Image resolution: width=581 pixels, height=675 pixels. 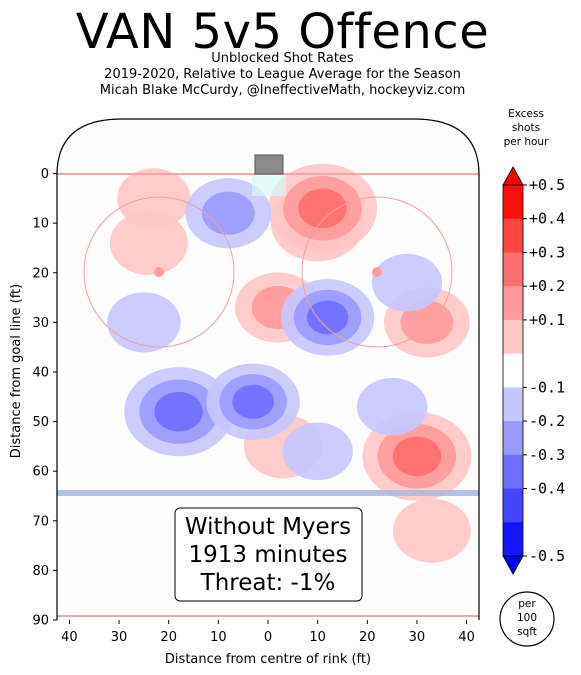 I want to click on colorbar-tick-label: -0.2, so click(x=547, y=421).